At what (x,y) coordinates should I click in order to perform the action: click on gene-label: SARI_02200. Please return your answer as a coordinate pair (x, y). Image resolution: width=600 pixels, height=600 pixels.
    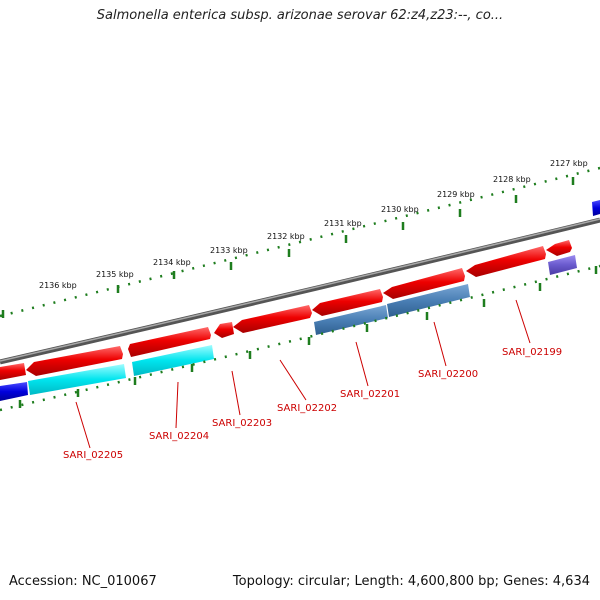
    Looking at the image, I should click on (448, 374).